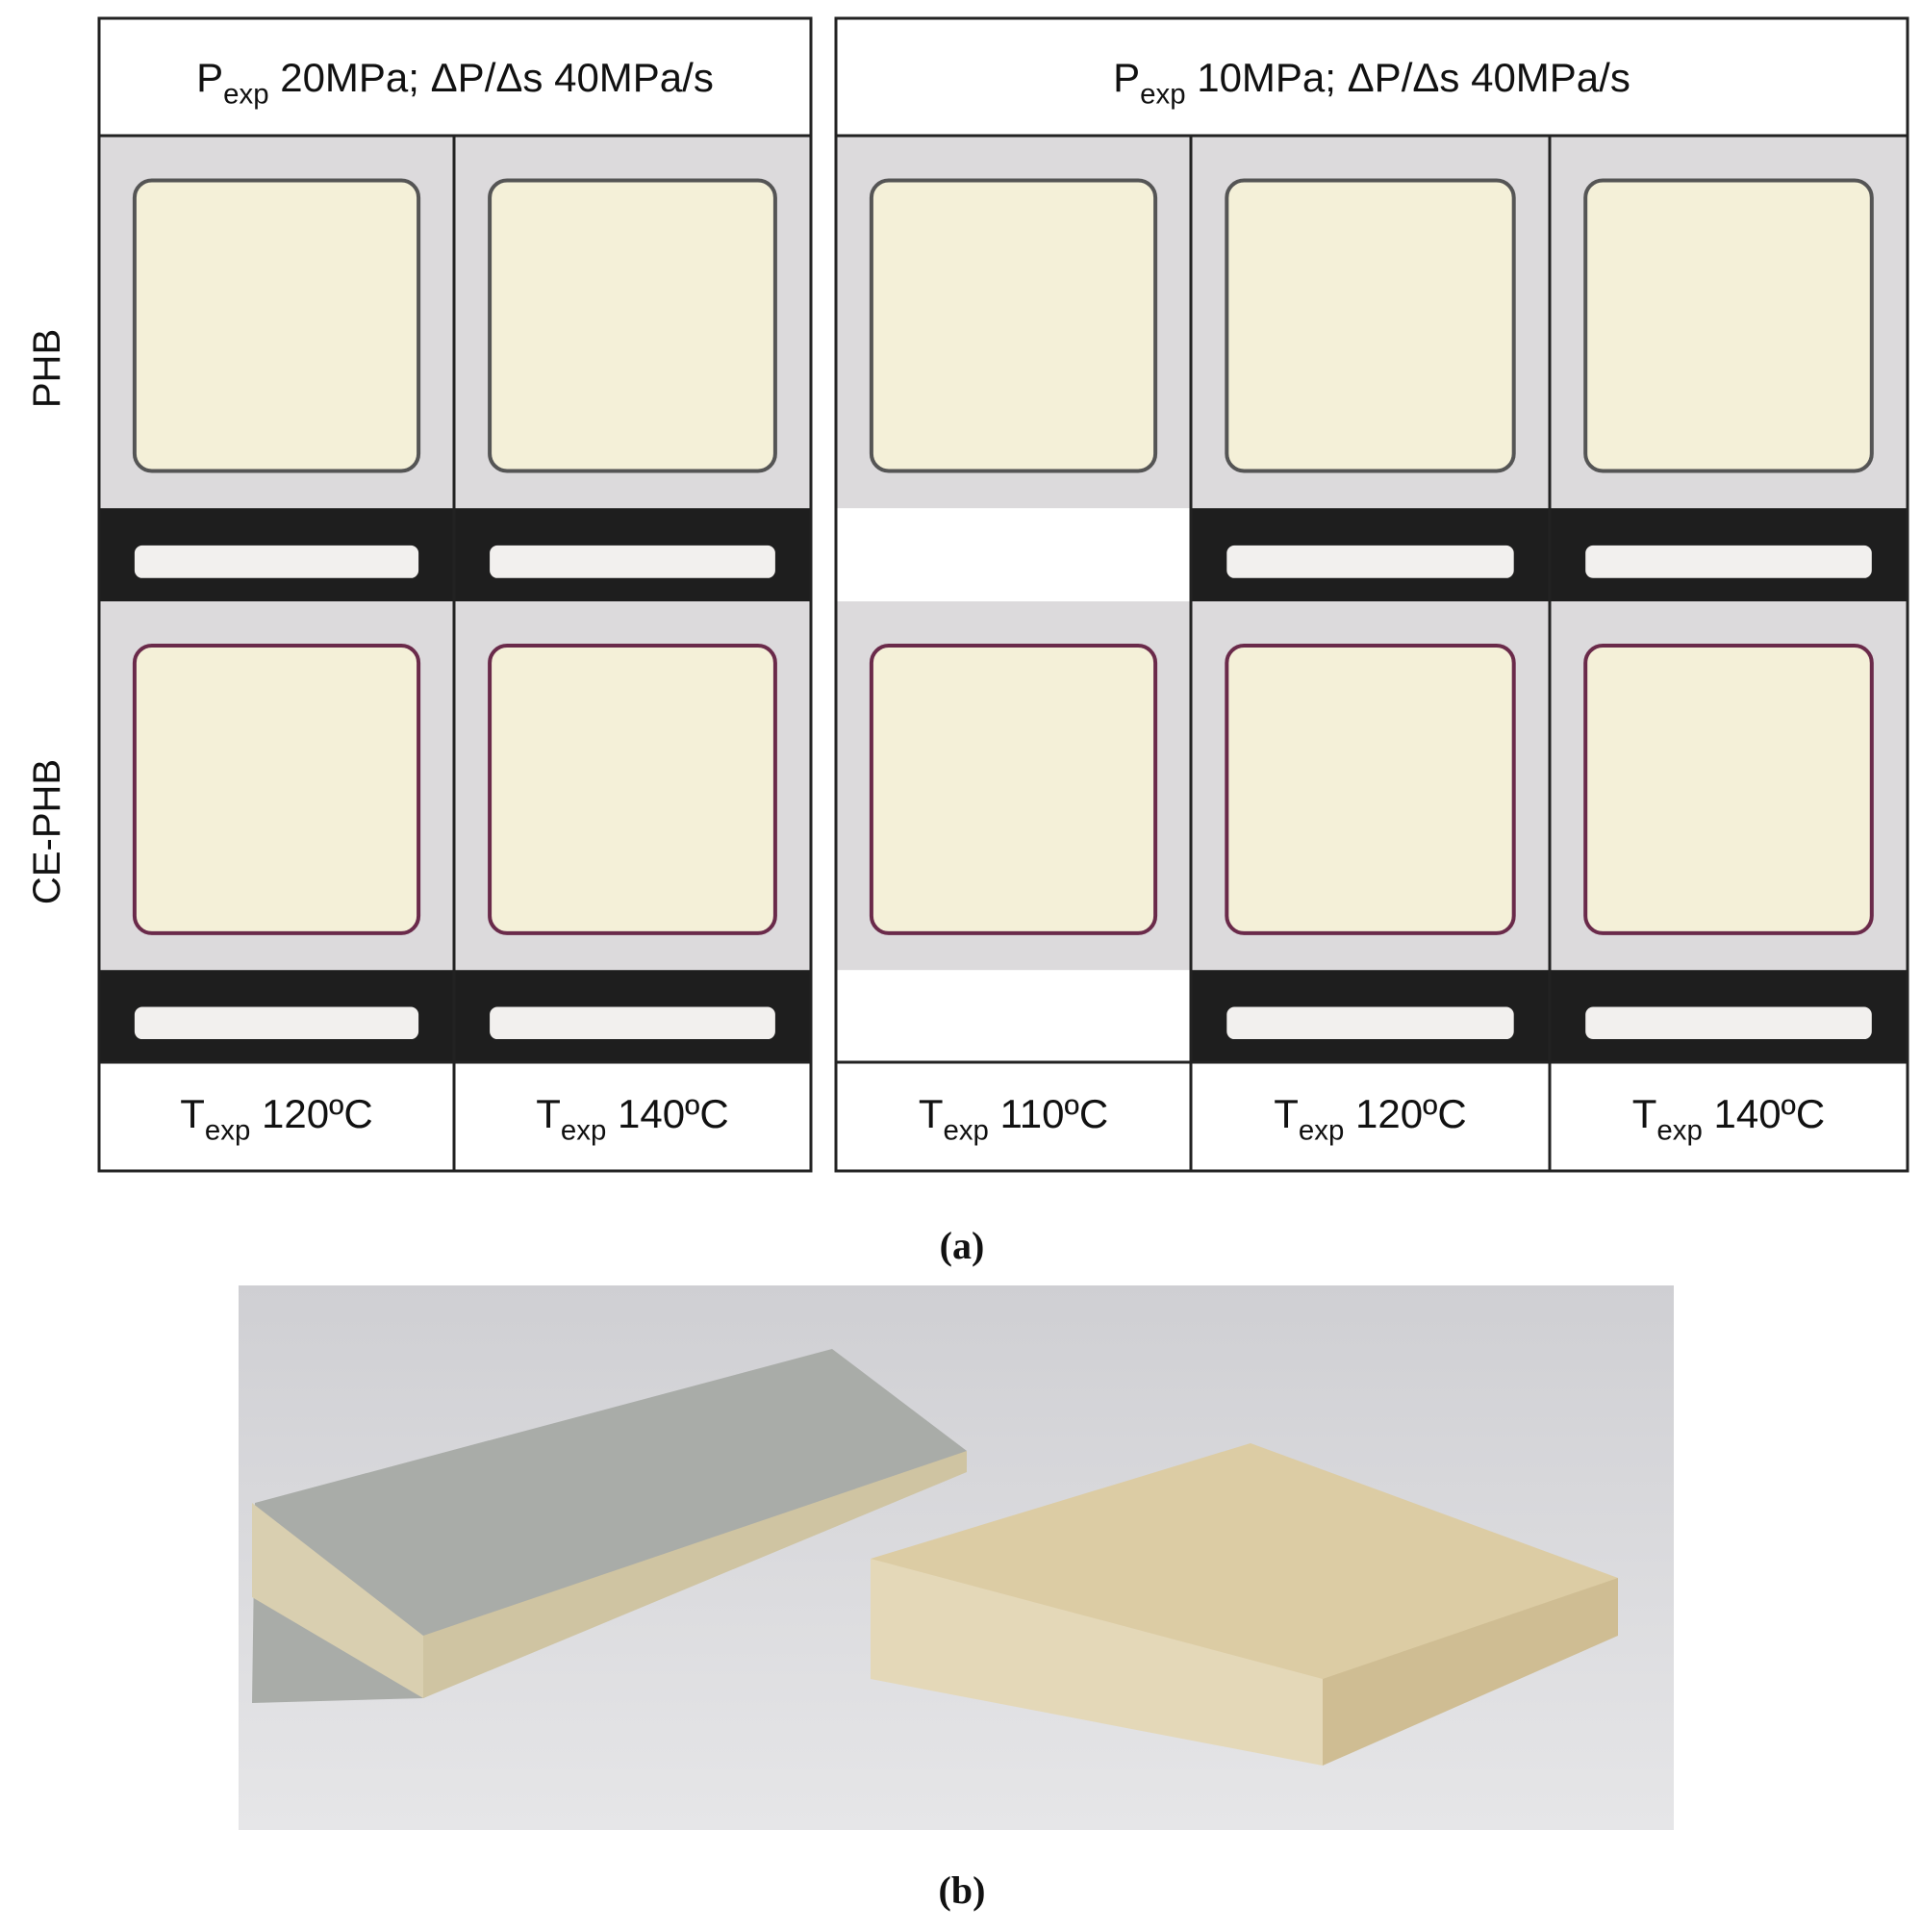 This screenshot has width=1921, height=1932. Describe the element at coordinates (1048, 1113) in the screenshot. I see `text: 110ºC` at that location.